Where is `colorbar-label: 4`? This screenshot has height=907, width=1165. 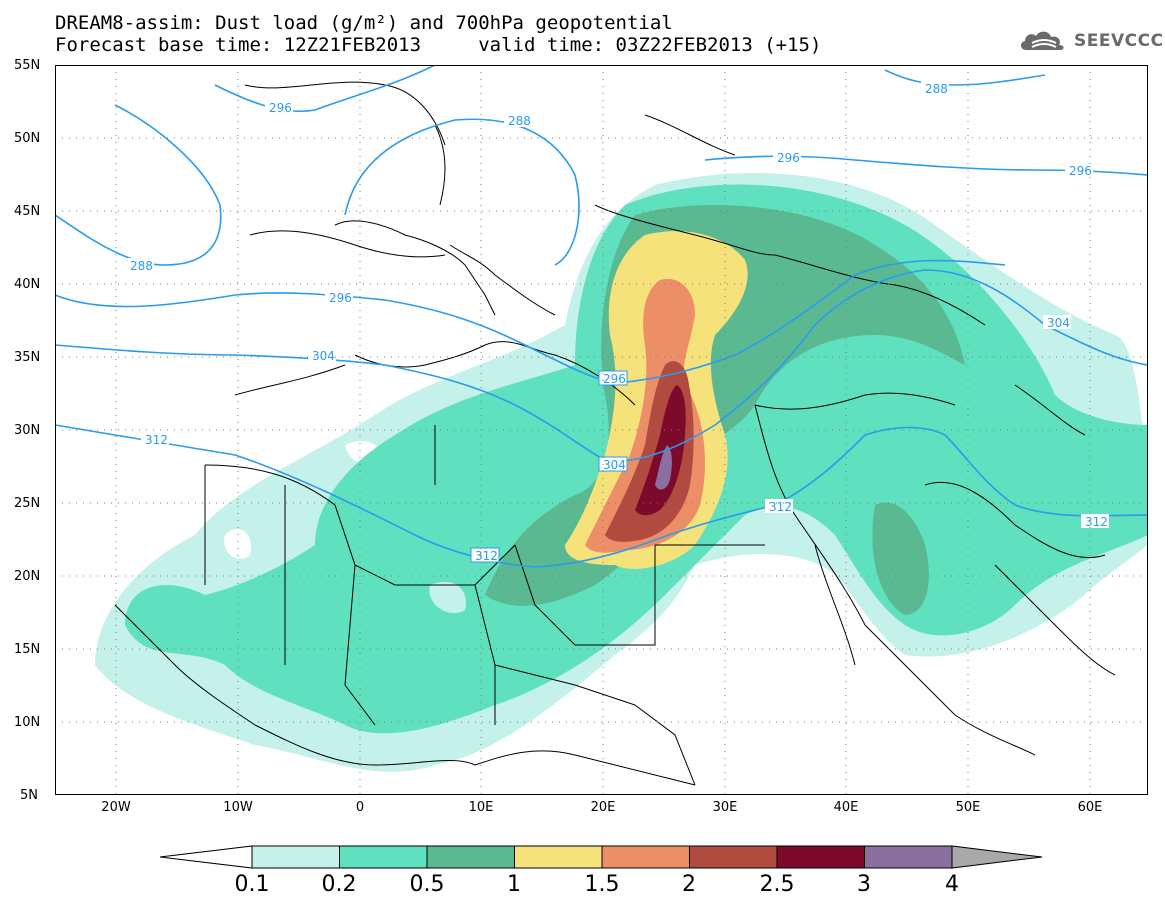 colorbar-label: 4 is located at coordinates (952, 884).